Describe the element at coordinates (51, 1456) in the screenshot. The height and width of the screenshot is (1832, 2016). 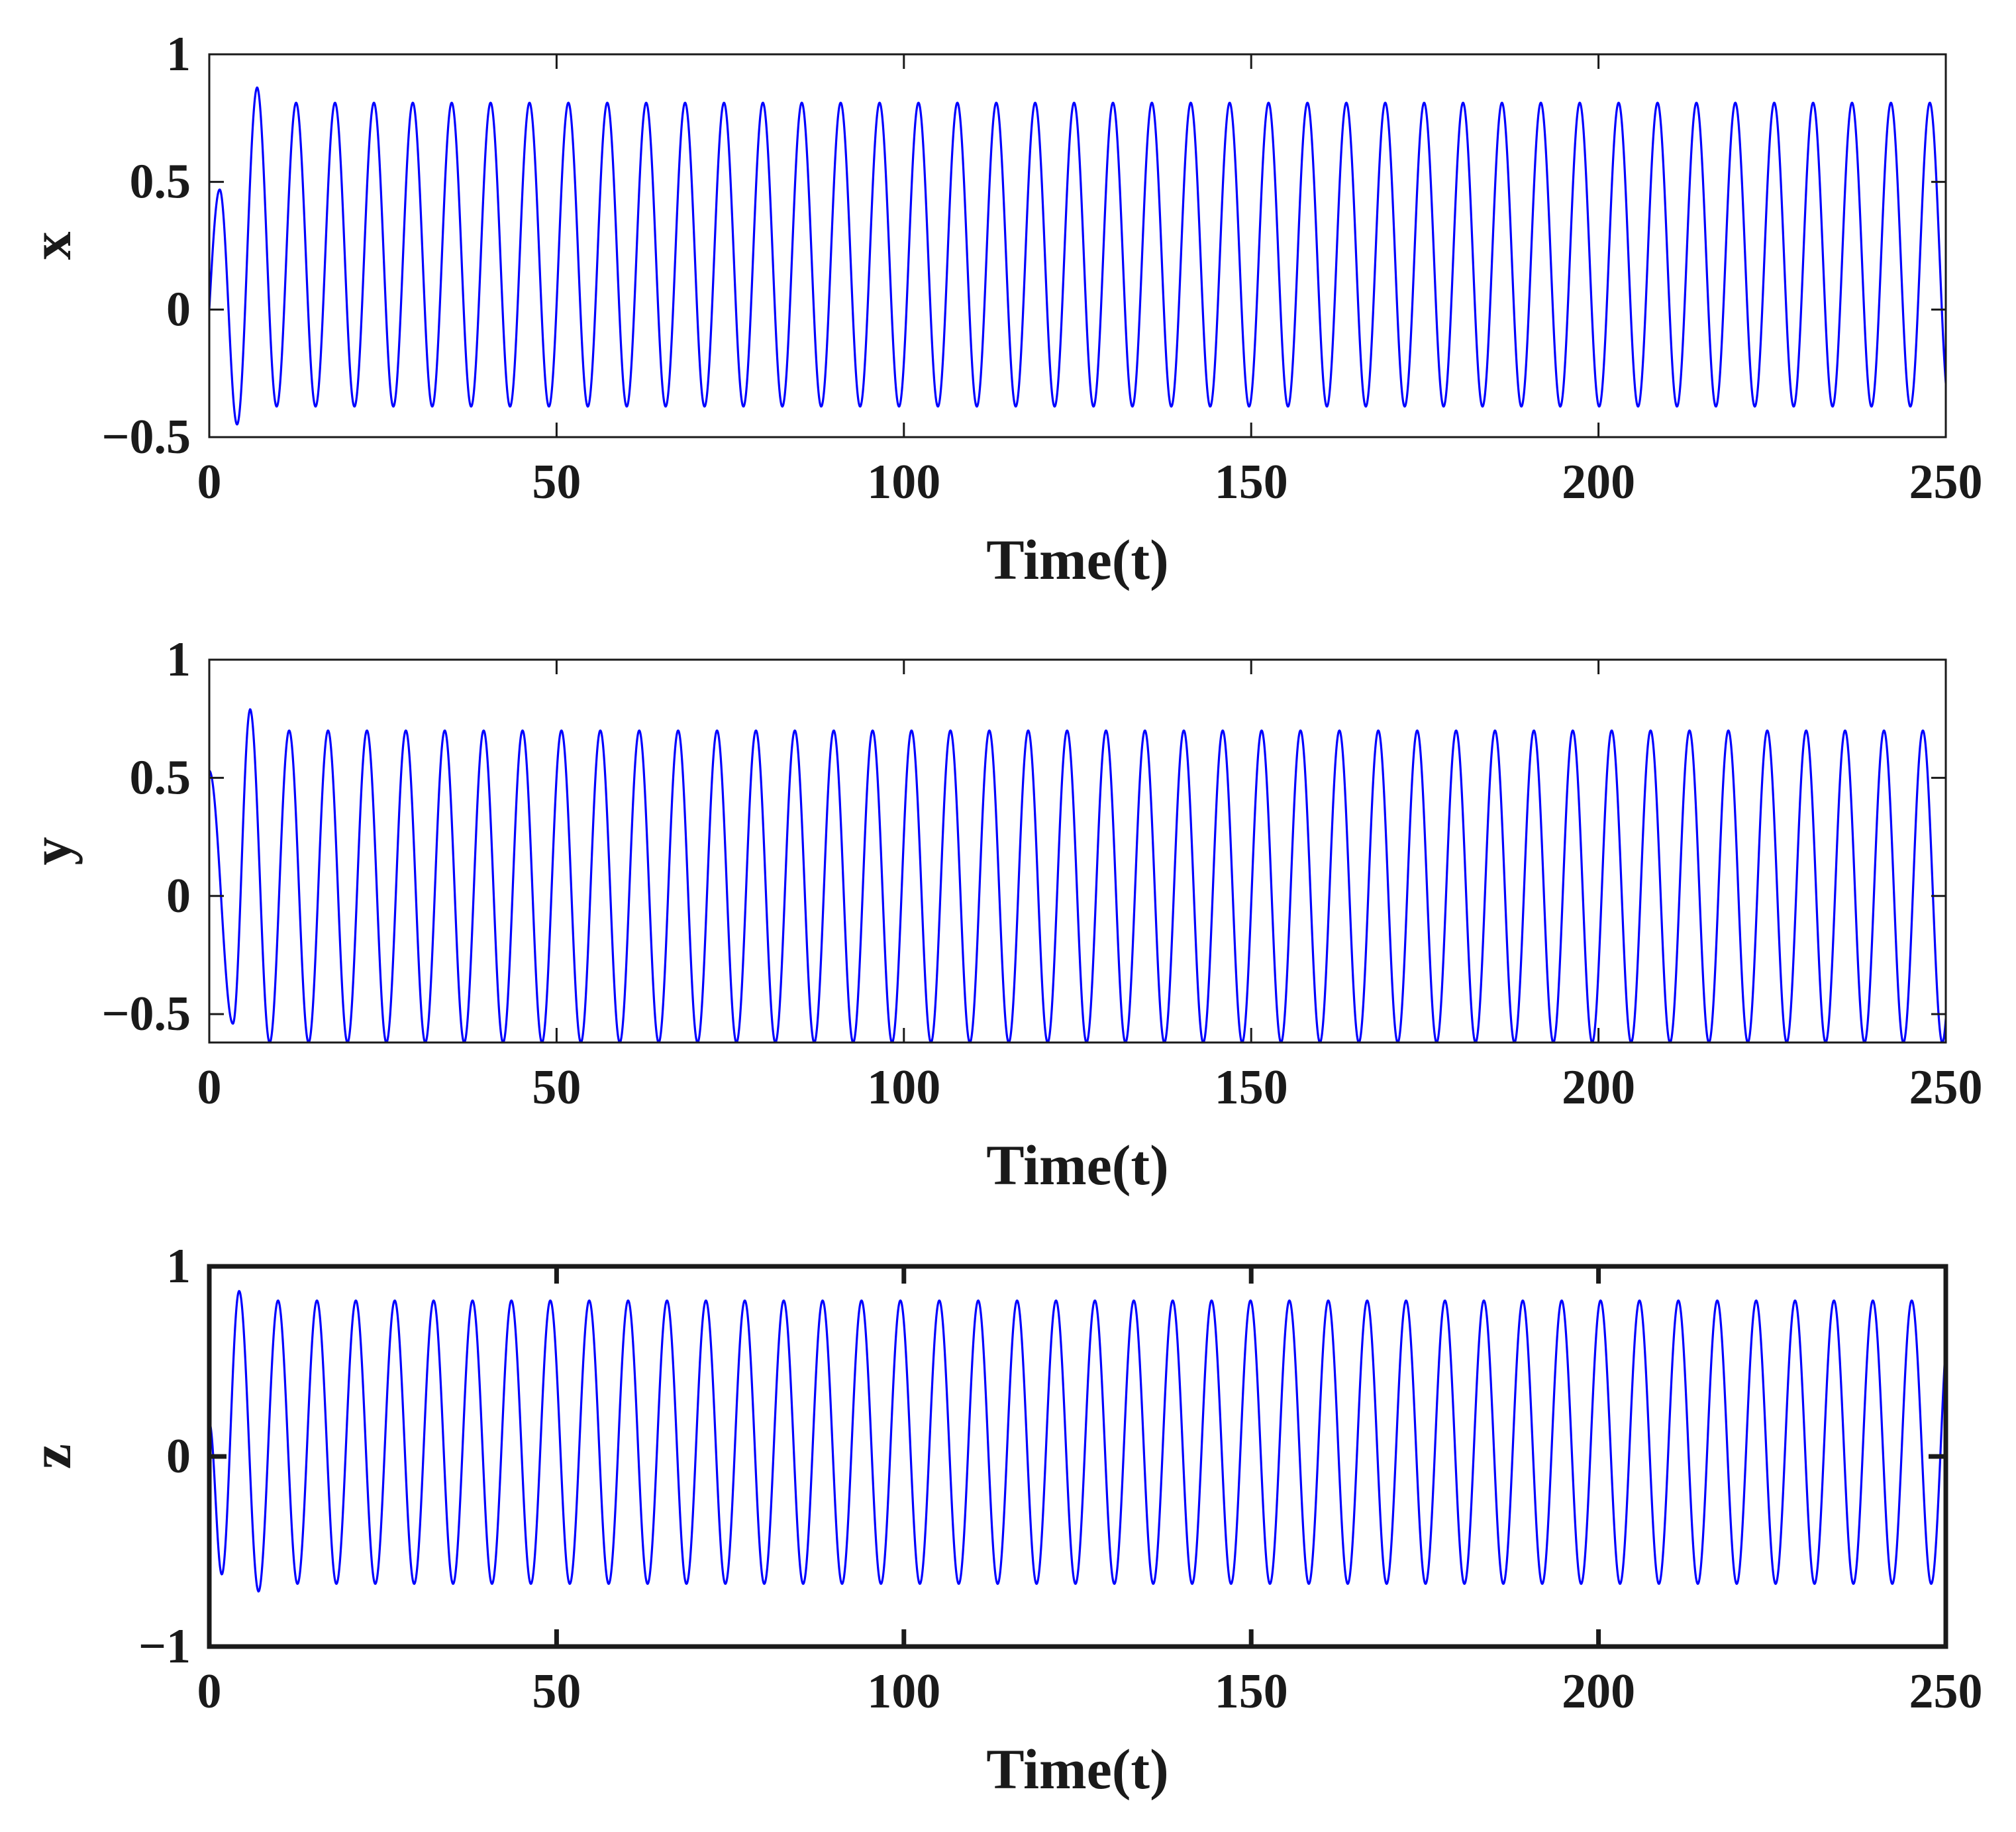
I see `y-axis-label: z` at that location.